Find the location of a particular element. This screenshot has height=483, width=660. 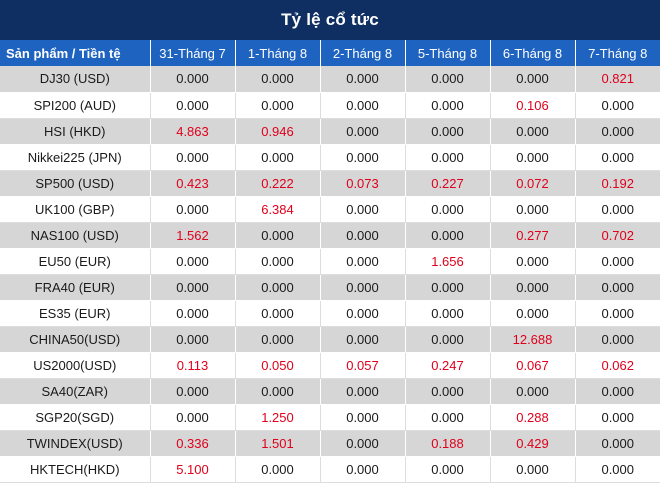

column-header-product: Sản phẩm / Tiền tệ is located at coordinates (63, 53).